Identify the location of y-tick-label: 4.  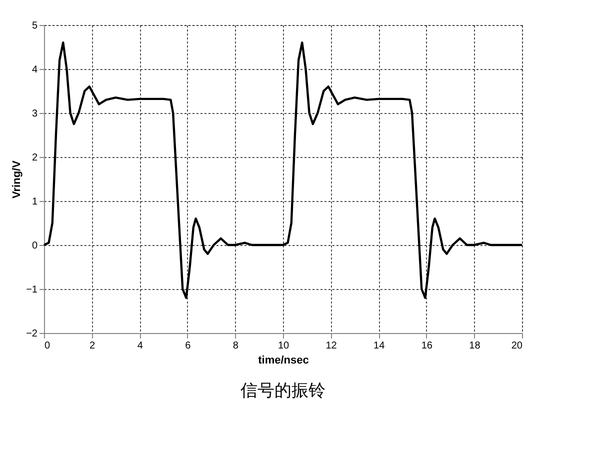
(35, 70).